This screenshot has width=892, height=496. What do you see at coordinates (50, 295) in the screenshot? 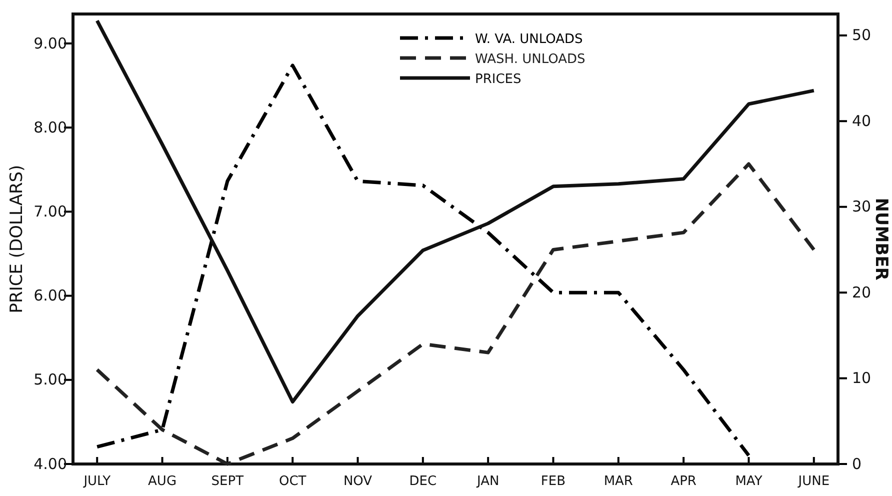
I see `y-tick-label: 6.00` at bounding box center [50, 295].